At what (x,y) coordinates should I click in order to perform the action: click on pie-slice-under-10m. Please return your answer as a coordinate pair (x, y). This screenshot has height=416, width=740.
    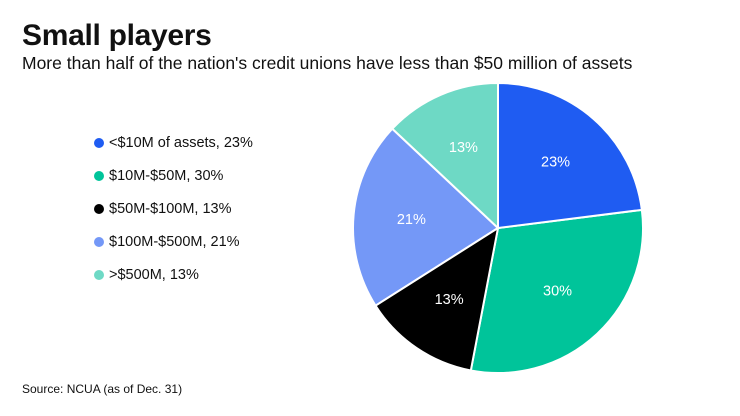
    Looking at the image, I should click on (570, 155).